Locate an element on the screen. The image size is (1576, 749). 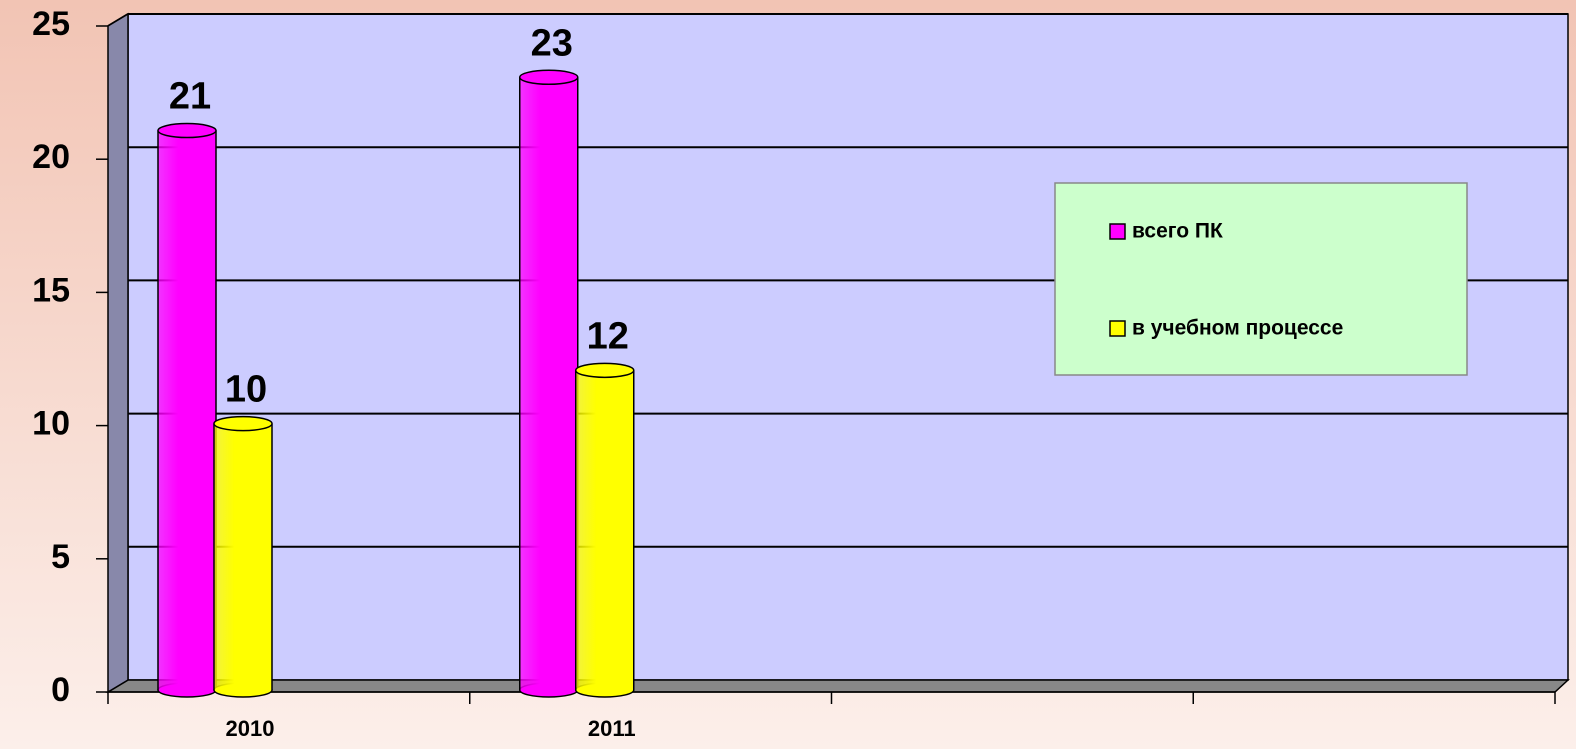
legend-label: в учебном процессе is located at coordinates (1237, 328).